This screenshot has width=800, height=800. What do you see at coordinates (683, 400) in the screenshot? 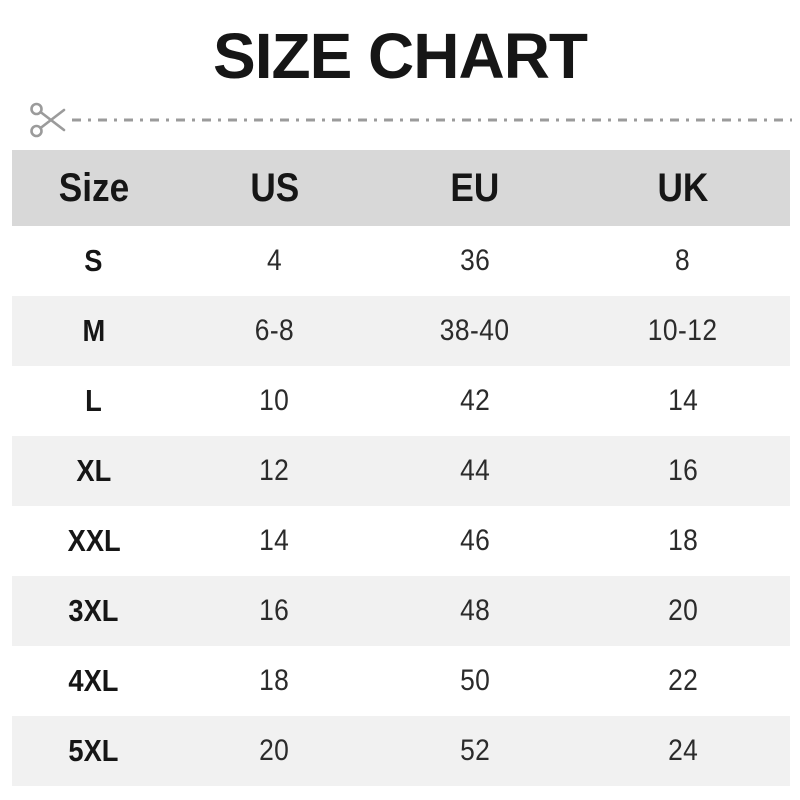
I see `uk-value: 14` at bounding box center [683, 400].